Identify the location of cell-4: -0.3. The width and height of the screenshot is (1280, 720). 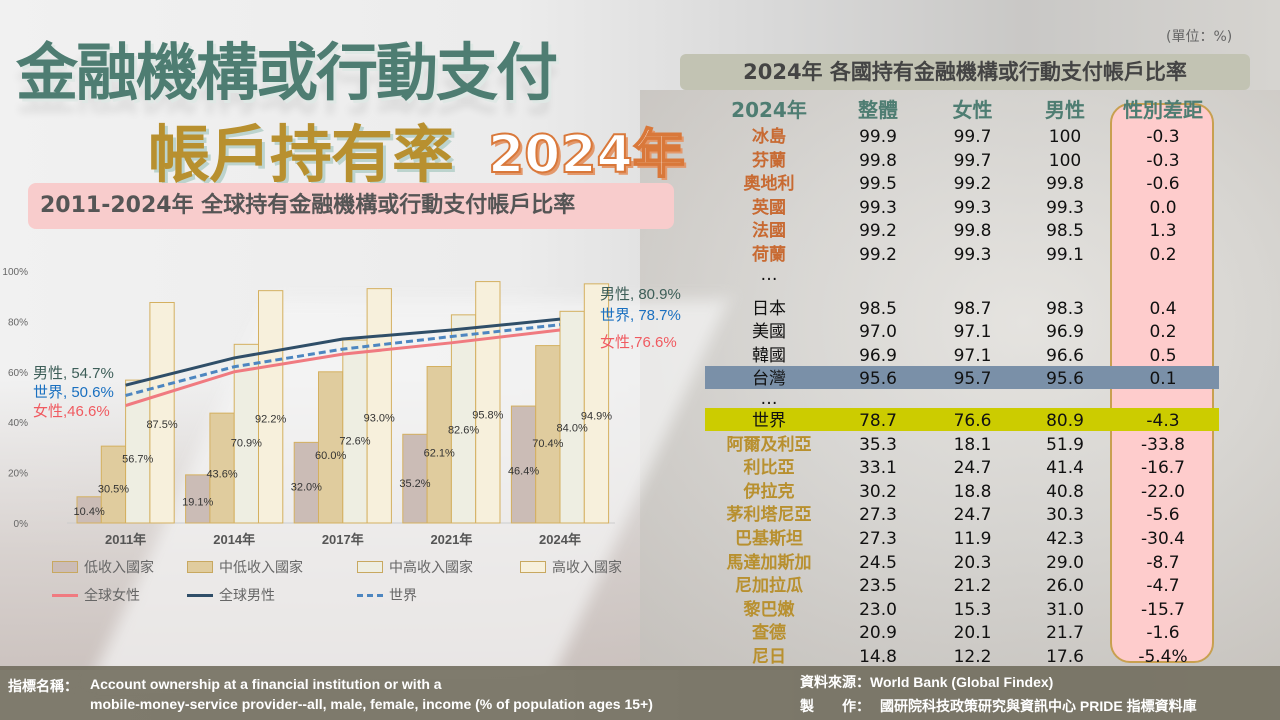
(1163, 160).